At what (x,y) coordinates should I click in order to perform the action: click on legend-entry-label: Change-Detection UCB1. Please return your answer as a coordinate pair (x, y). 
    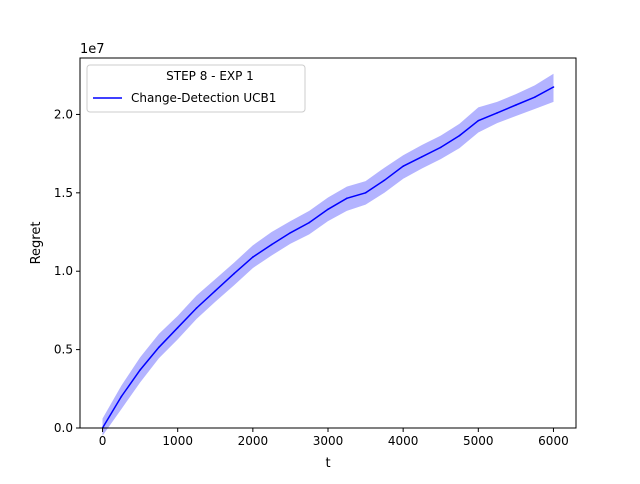
    Looking at the image, I should click on (203, 98).